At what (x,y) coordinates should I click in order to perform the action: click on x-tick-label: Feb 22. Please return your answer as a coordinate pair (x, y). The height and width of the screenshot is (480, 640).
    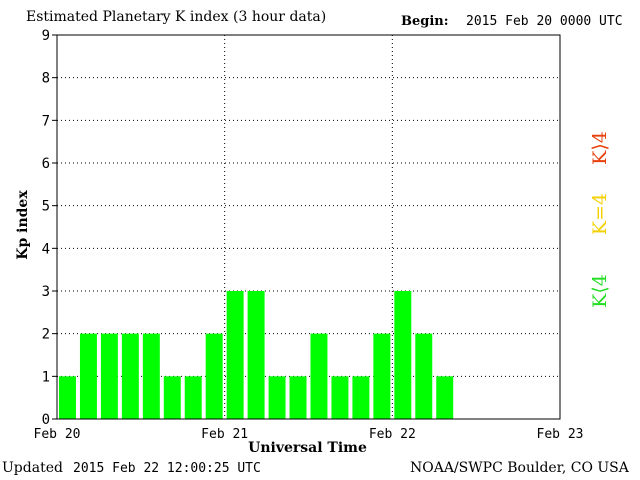
    Looking at the image, I should click on (392, 434).